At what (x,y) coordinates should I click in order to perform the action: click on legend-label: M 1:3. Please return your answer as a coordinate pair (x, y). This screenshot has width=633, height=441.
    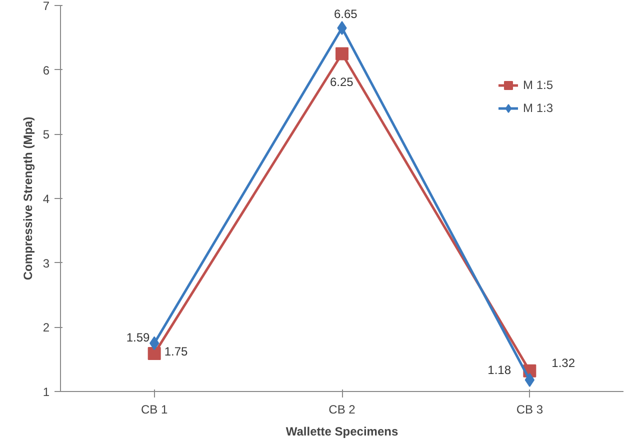
    Looking at the image, I should click on (537, 108).